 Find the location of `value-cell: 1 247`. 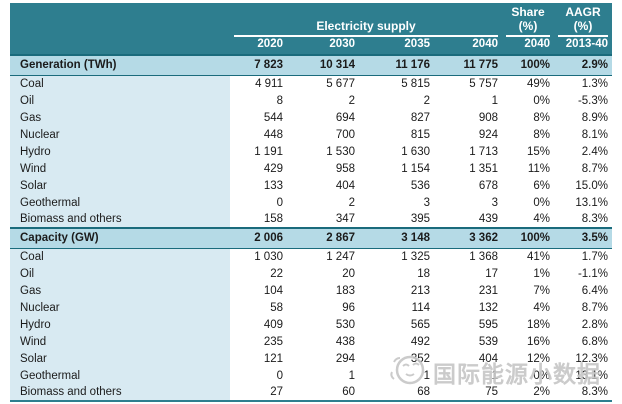

value-cell: 1 247 is located at coordinates (323, 256).